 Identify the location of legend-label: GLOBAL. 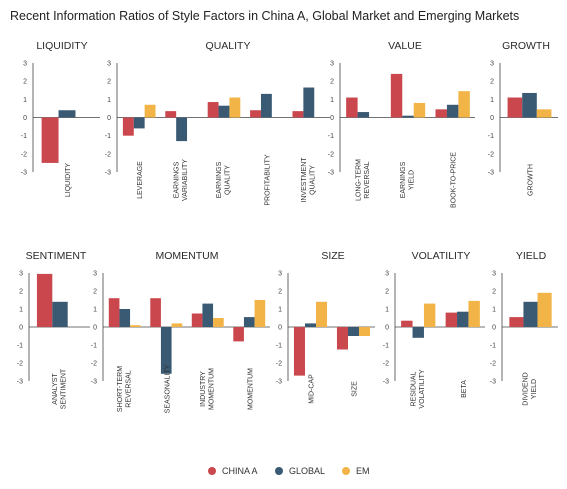
(307, 471).